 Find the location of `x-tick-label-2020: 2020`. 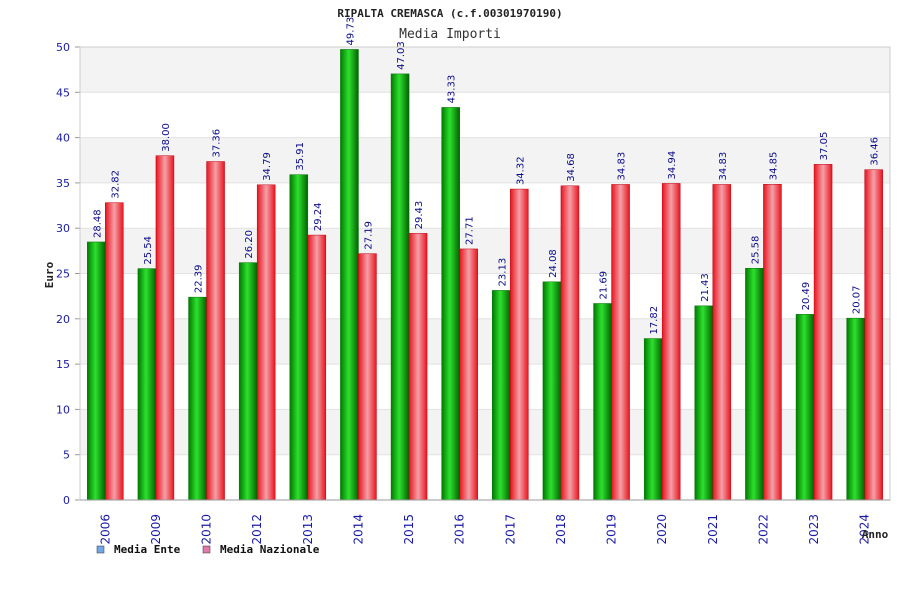

x-tick-label-2020: 2020 is located at coordinates (662, 529).